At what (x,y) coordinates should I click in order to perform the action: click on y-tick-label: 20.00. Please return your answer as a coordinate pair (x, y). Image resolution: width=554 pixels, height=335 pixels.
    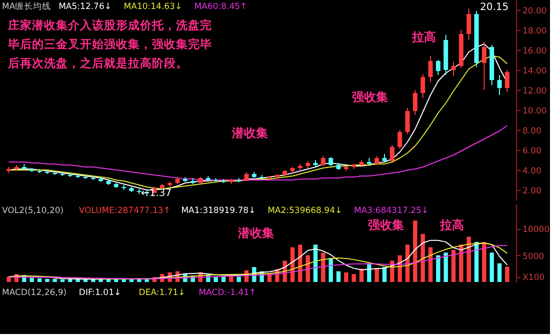
    Looking at the image, I should click on (534, 11).